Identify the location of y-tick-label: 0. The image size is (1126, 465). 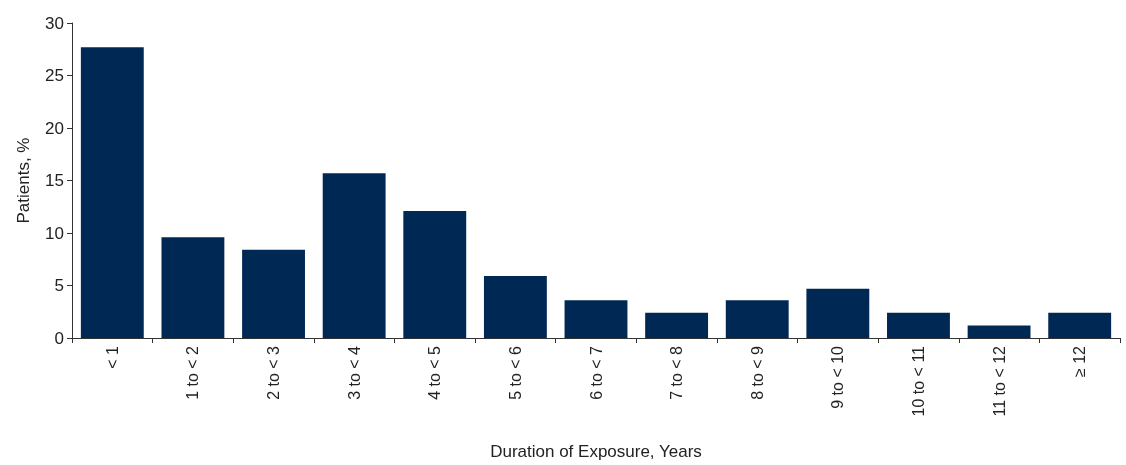
(59, 338).